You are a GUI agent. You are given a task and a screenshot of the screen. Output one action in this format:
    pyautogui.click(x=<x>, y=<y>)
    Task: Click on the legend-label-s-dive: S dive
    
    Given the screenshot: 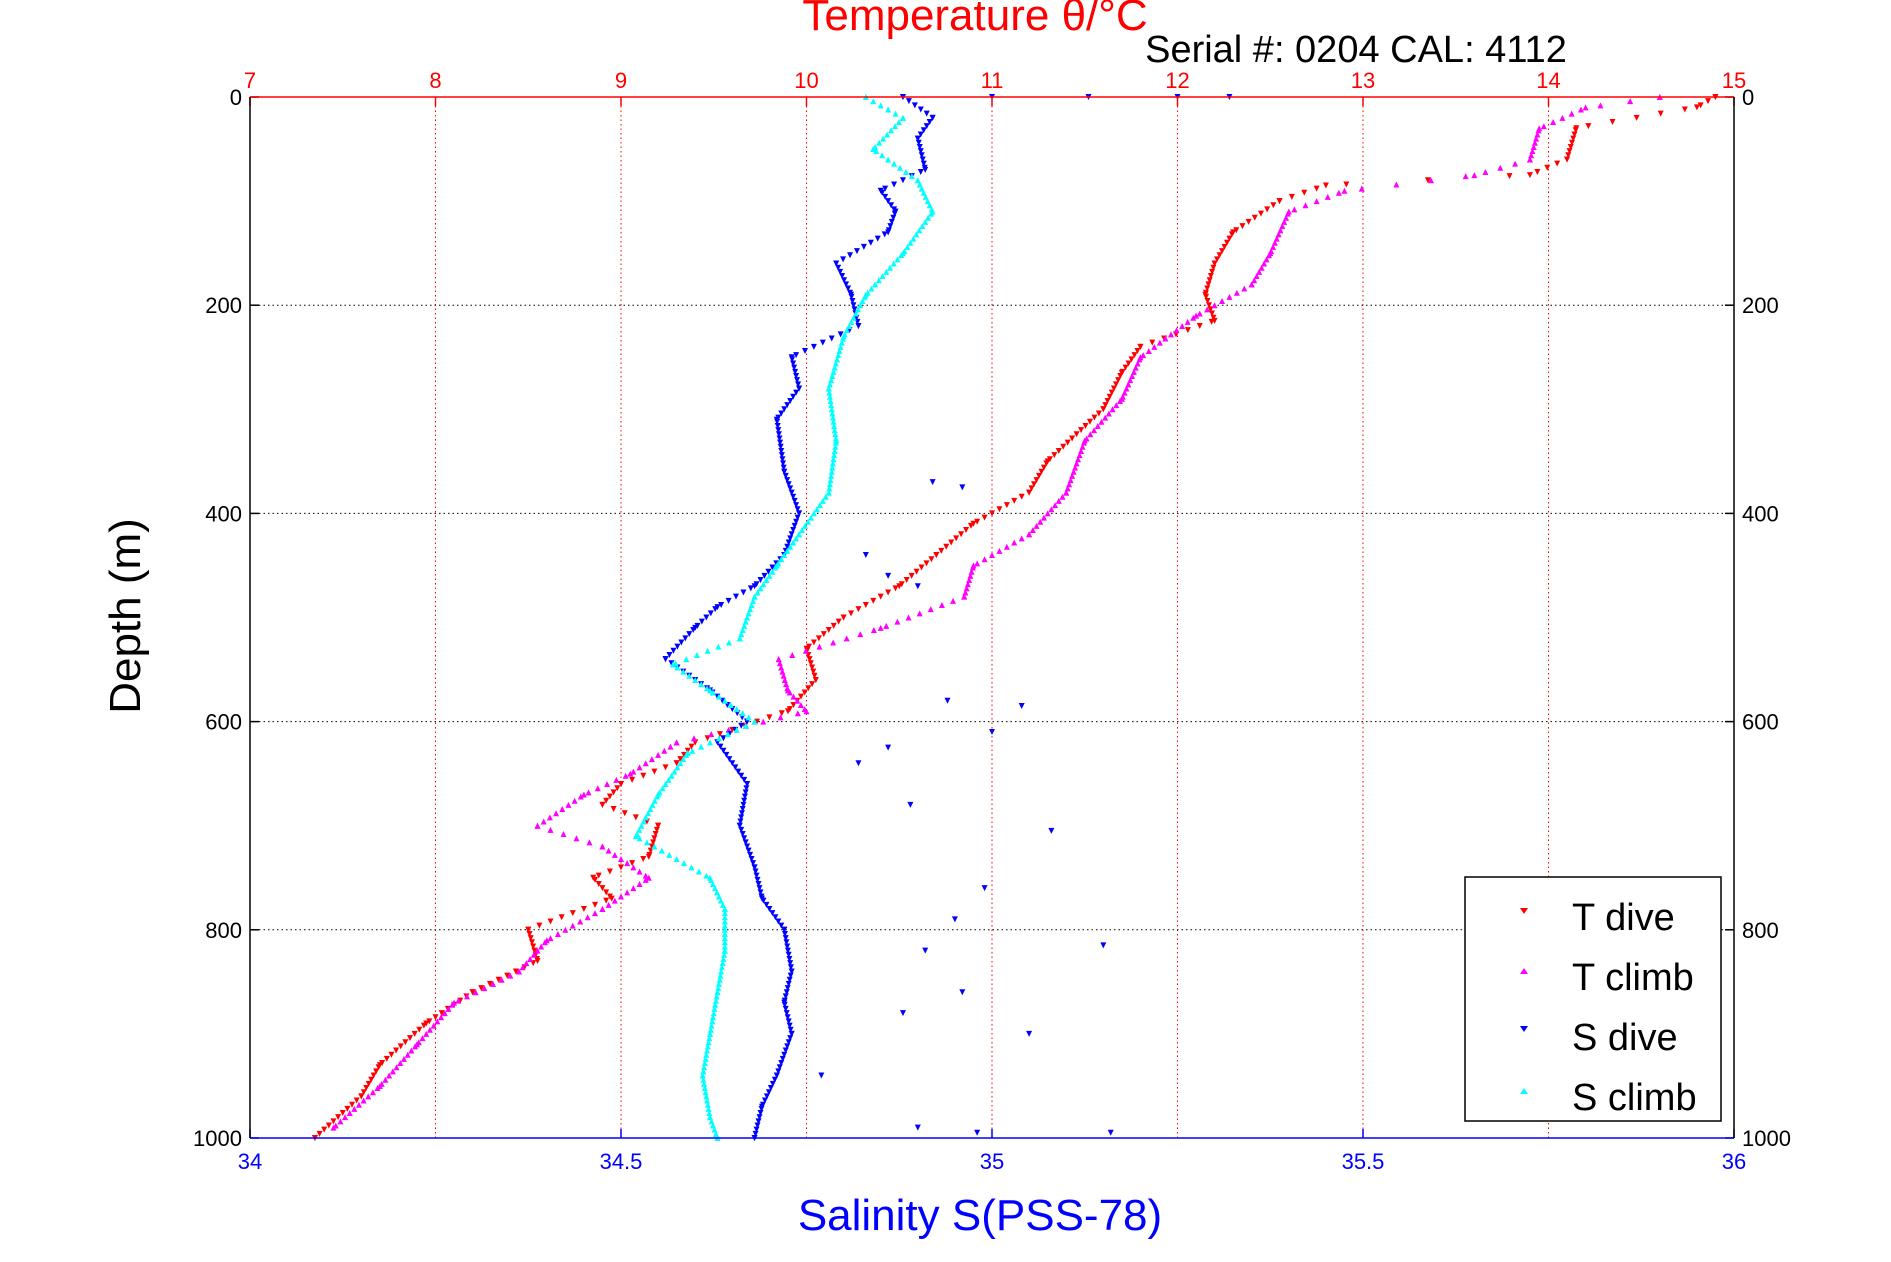 What is the action you would take?
    pyautogui.click(x=1625, y=1038)
    